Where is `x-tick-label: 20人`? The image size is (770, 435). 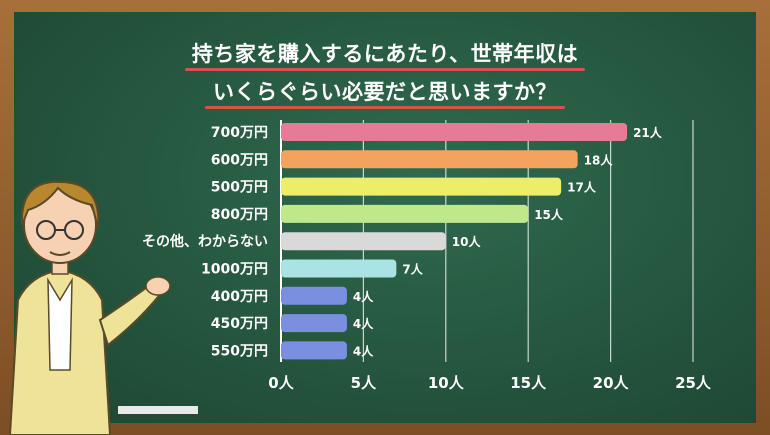
x-tick-label: 20人 is located at coordinates (611, 383).